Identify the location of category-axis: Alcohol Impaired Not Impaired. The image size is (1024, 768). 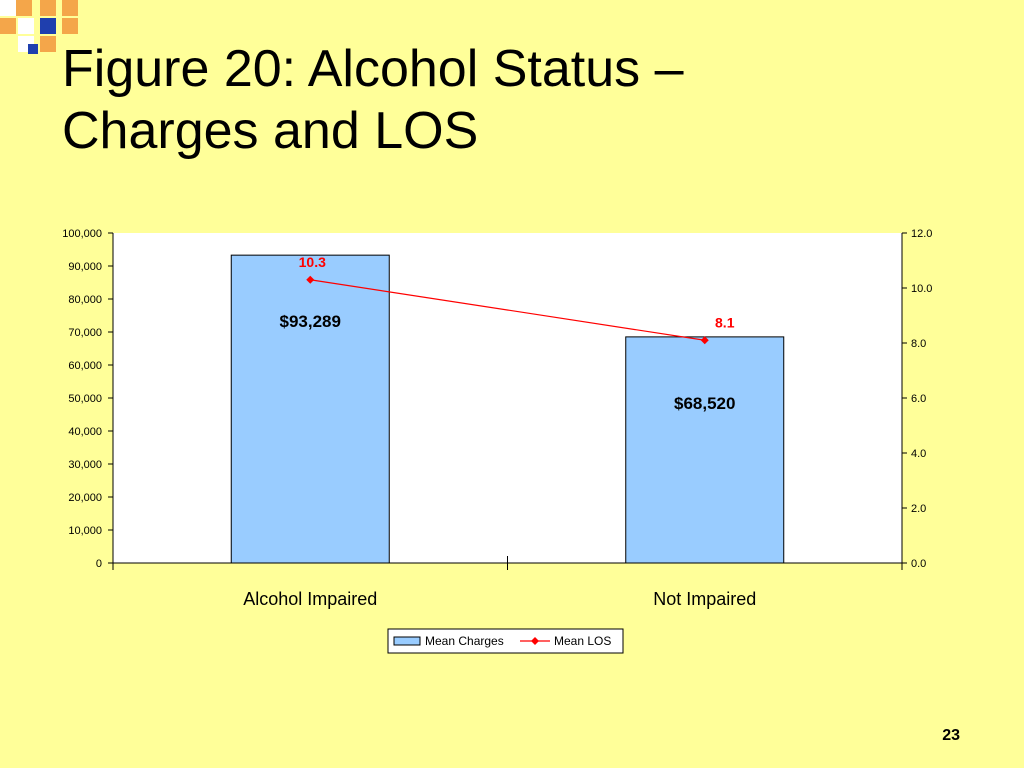
(507, 582).